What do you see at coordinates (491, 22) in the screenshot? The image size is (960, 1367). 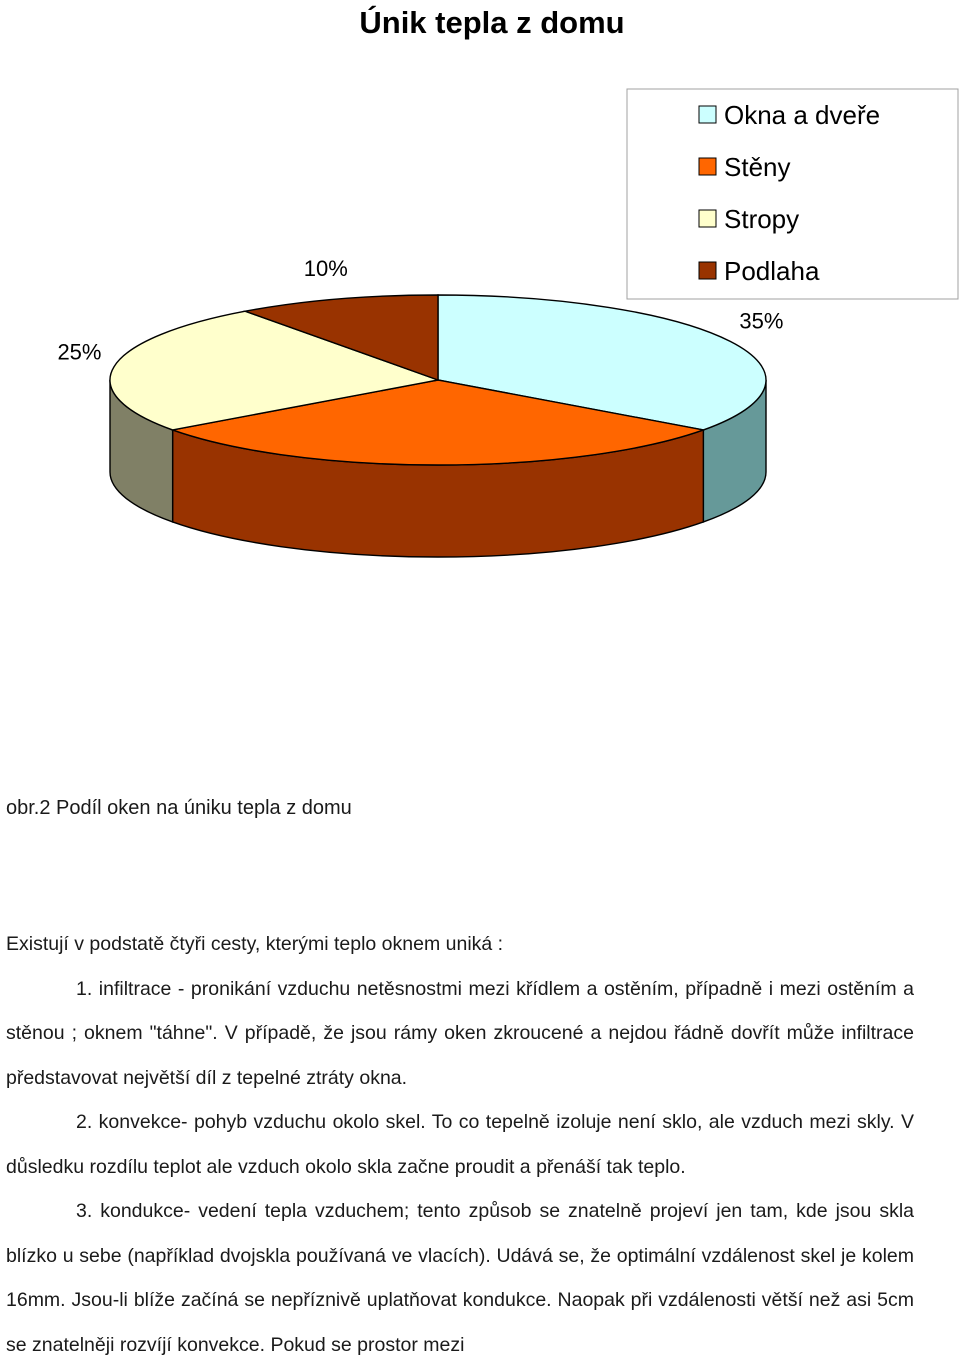 I see `chart-title: Únik tepla z domu` at bounding box center [491, 22].